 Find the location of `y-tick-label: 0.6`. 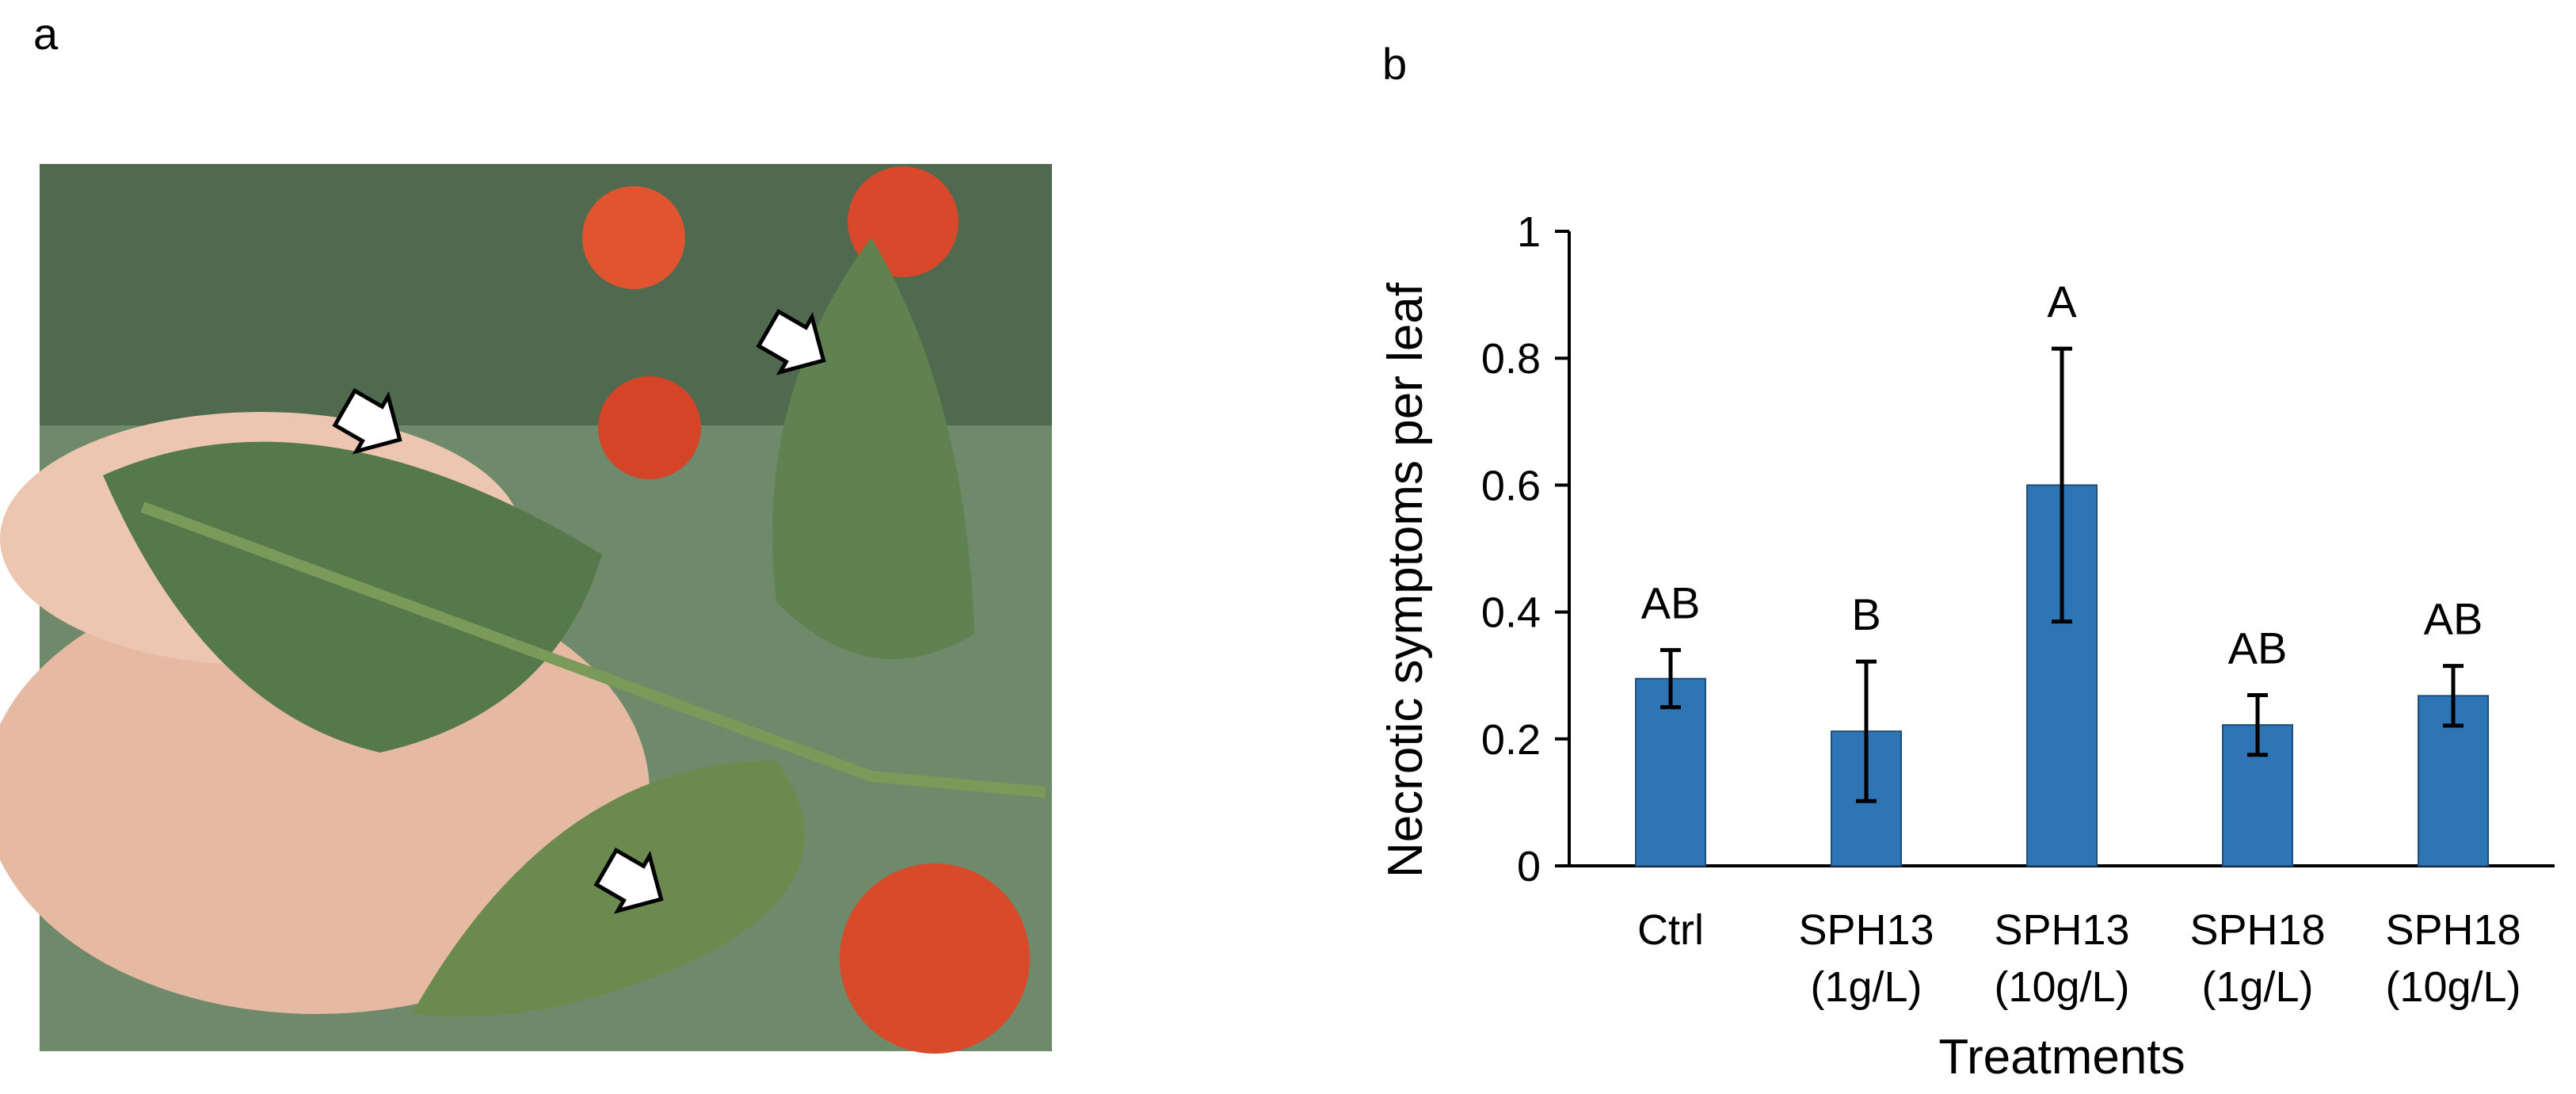

y-tick-label: 0.6 is located at coordinates (1511, 485).